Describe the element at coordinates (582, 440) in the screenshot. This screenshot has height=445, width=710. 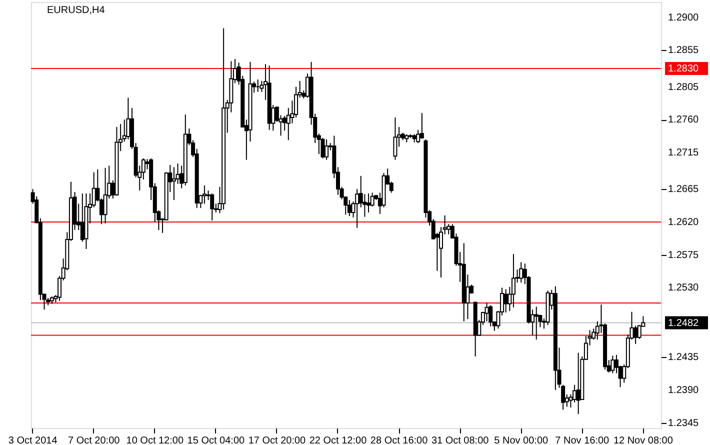
I see `x-tick-label: 7 Nov 16:00` at that location.